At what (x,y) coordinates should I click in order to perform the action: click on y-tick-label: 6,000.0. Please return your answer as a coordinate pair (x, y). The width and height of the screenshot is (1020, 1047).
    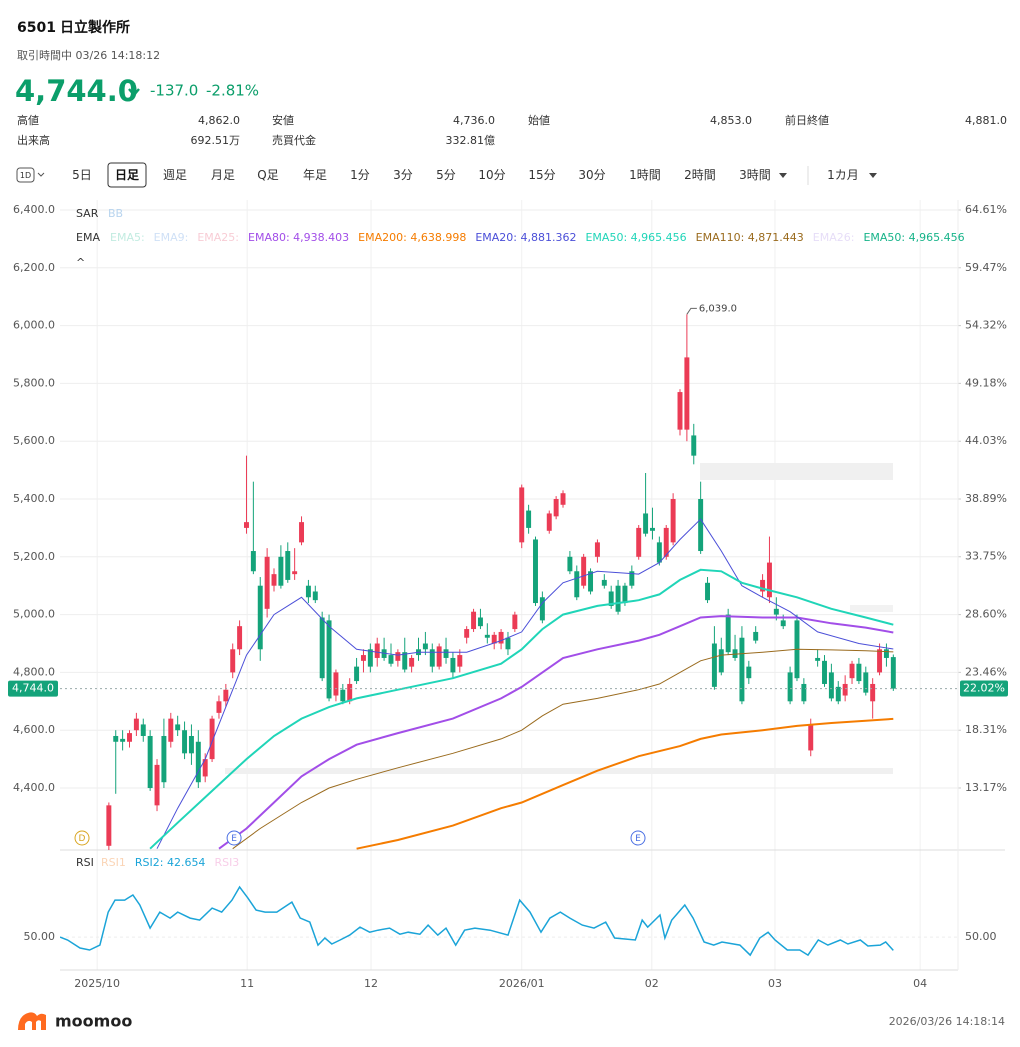
    Looking at the image, I should click on (34, 325).